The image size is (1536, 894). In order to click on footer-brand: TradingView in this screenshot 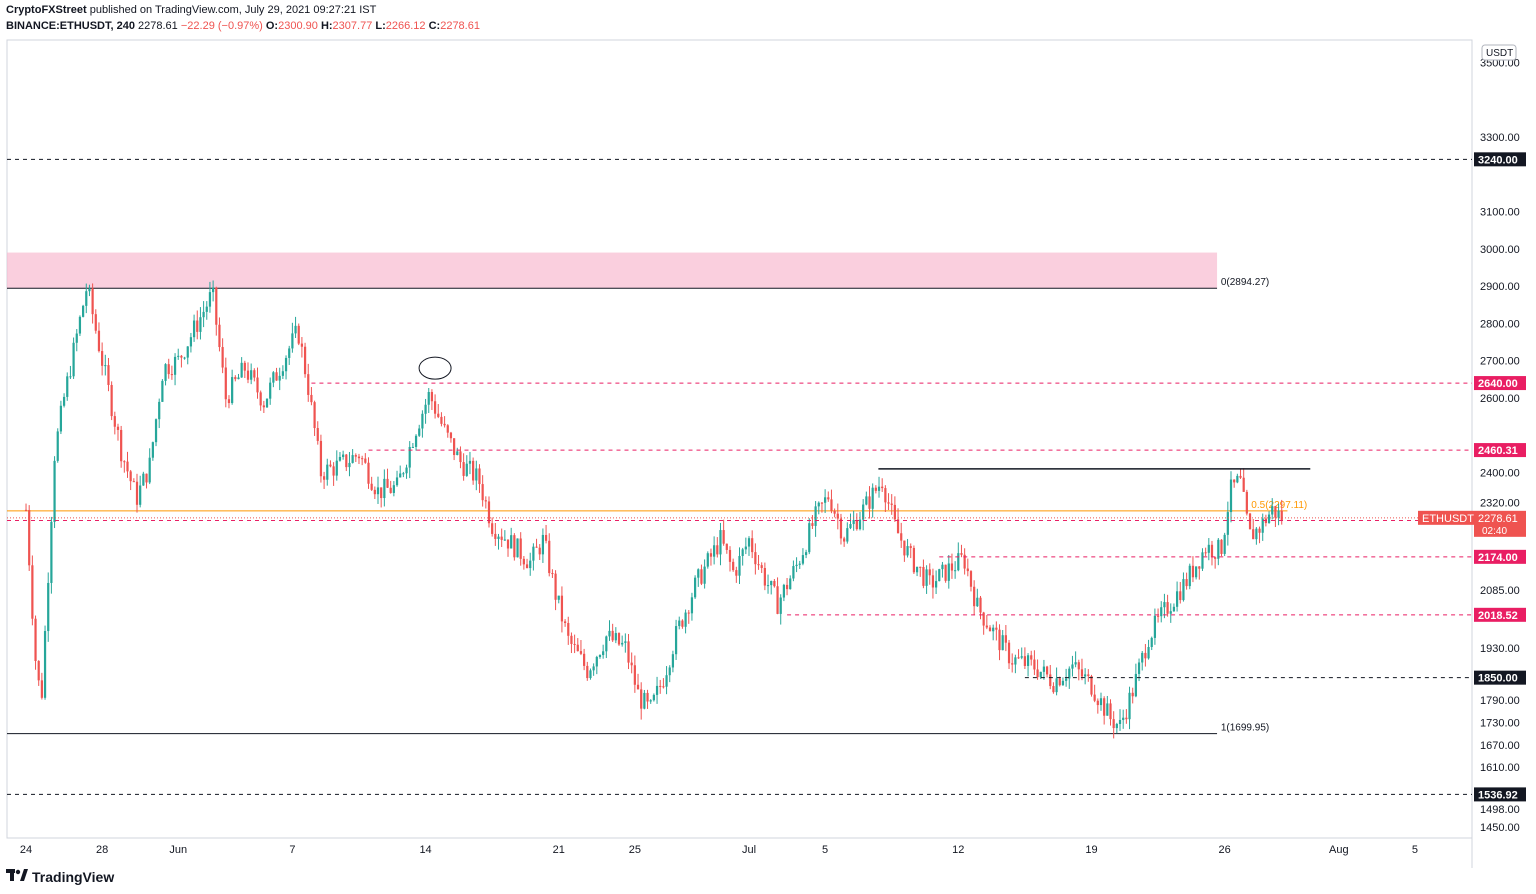, I will do `click(60, 877)`.